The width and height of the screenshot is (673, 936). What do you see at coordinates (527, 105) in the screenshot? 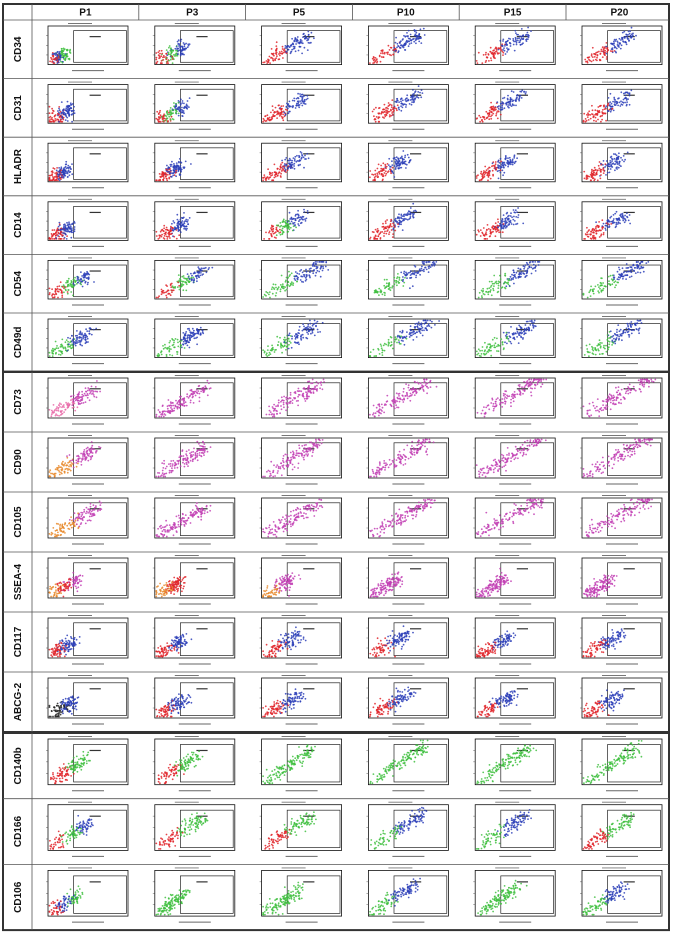
I see `gate-region` at bounding box center [527, 105].